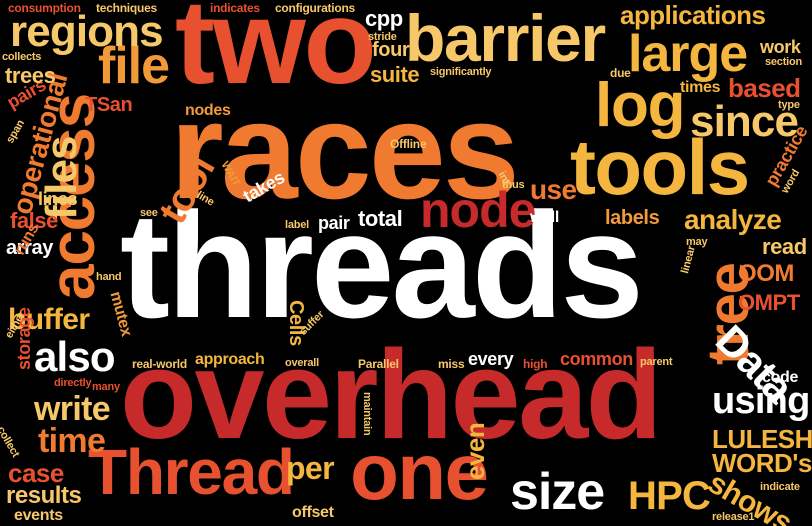 This screenshot has width=812, height=526. What do you see at coordinates (461, 72) in the screenshot?
I see `word-significantly: significantly` at bounding box center [461, 72].